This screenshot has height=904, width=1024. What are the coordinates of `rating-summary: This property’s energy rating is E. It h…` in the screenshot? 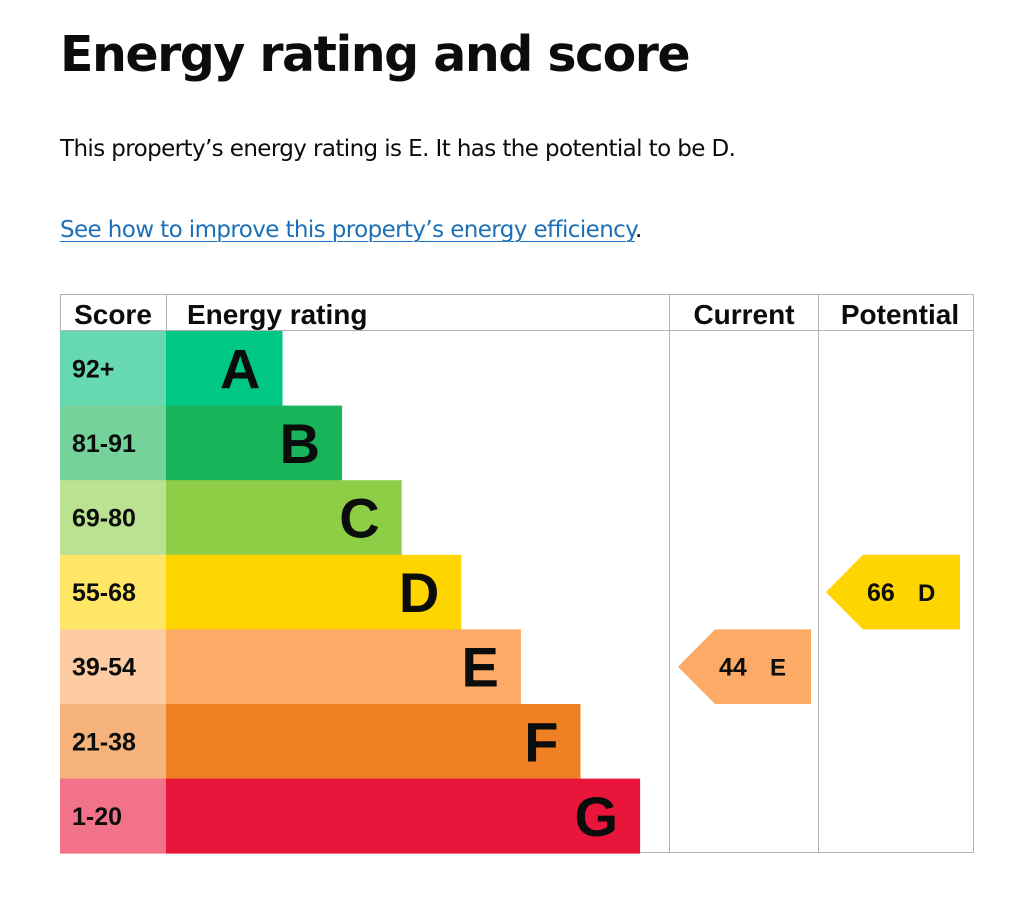 It's located at (398, 149).